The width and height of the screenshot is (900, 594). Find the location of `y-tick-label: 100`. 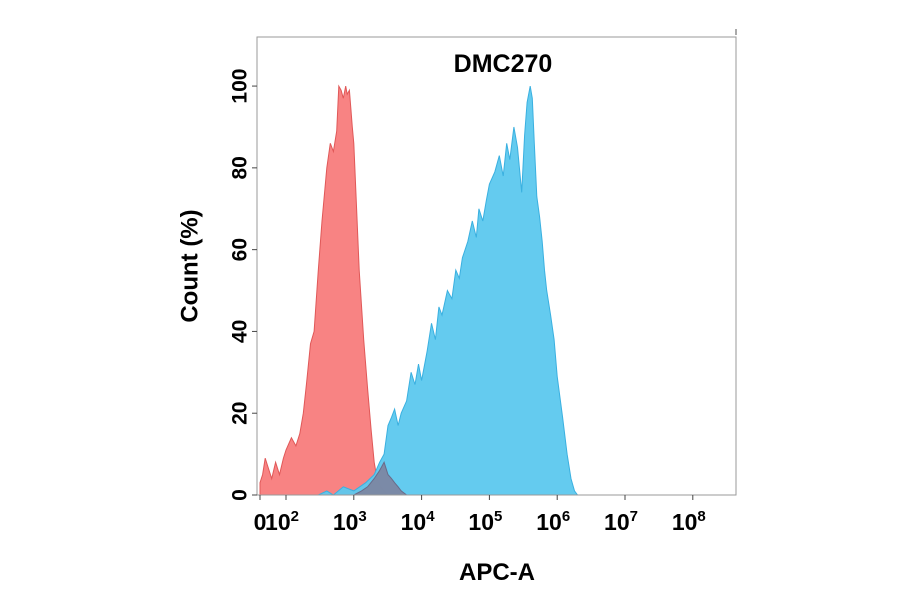

y-tick-label: 100 is located at coordinates (240, 86).